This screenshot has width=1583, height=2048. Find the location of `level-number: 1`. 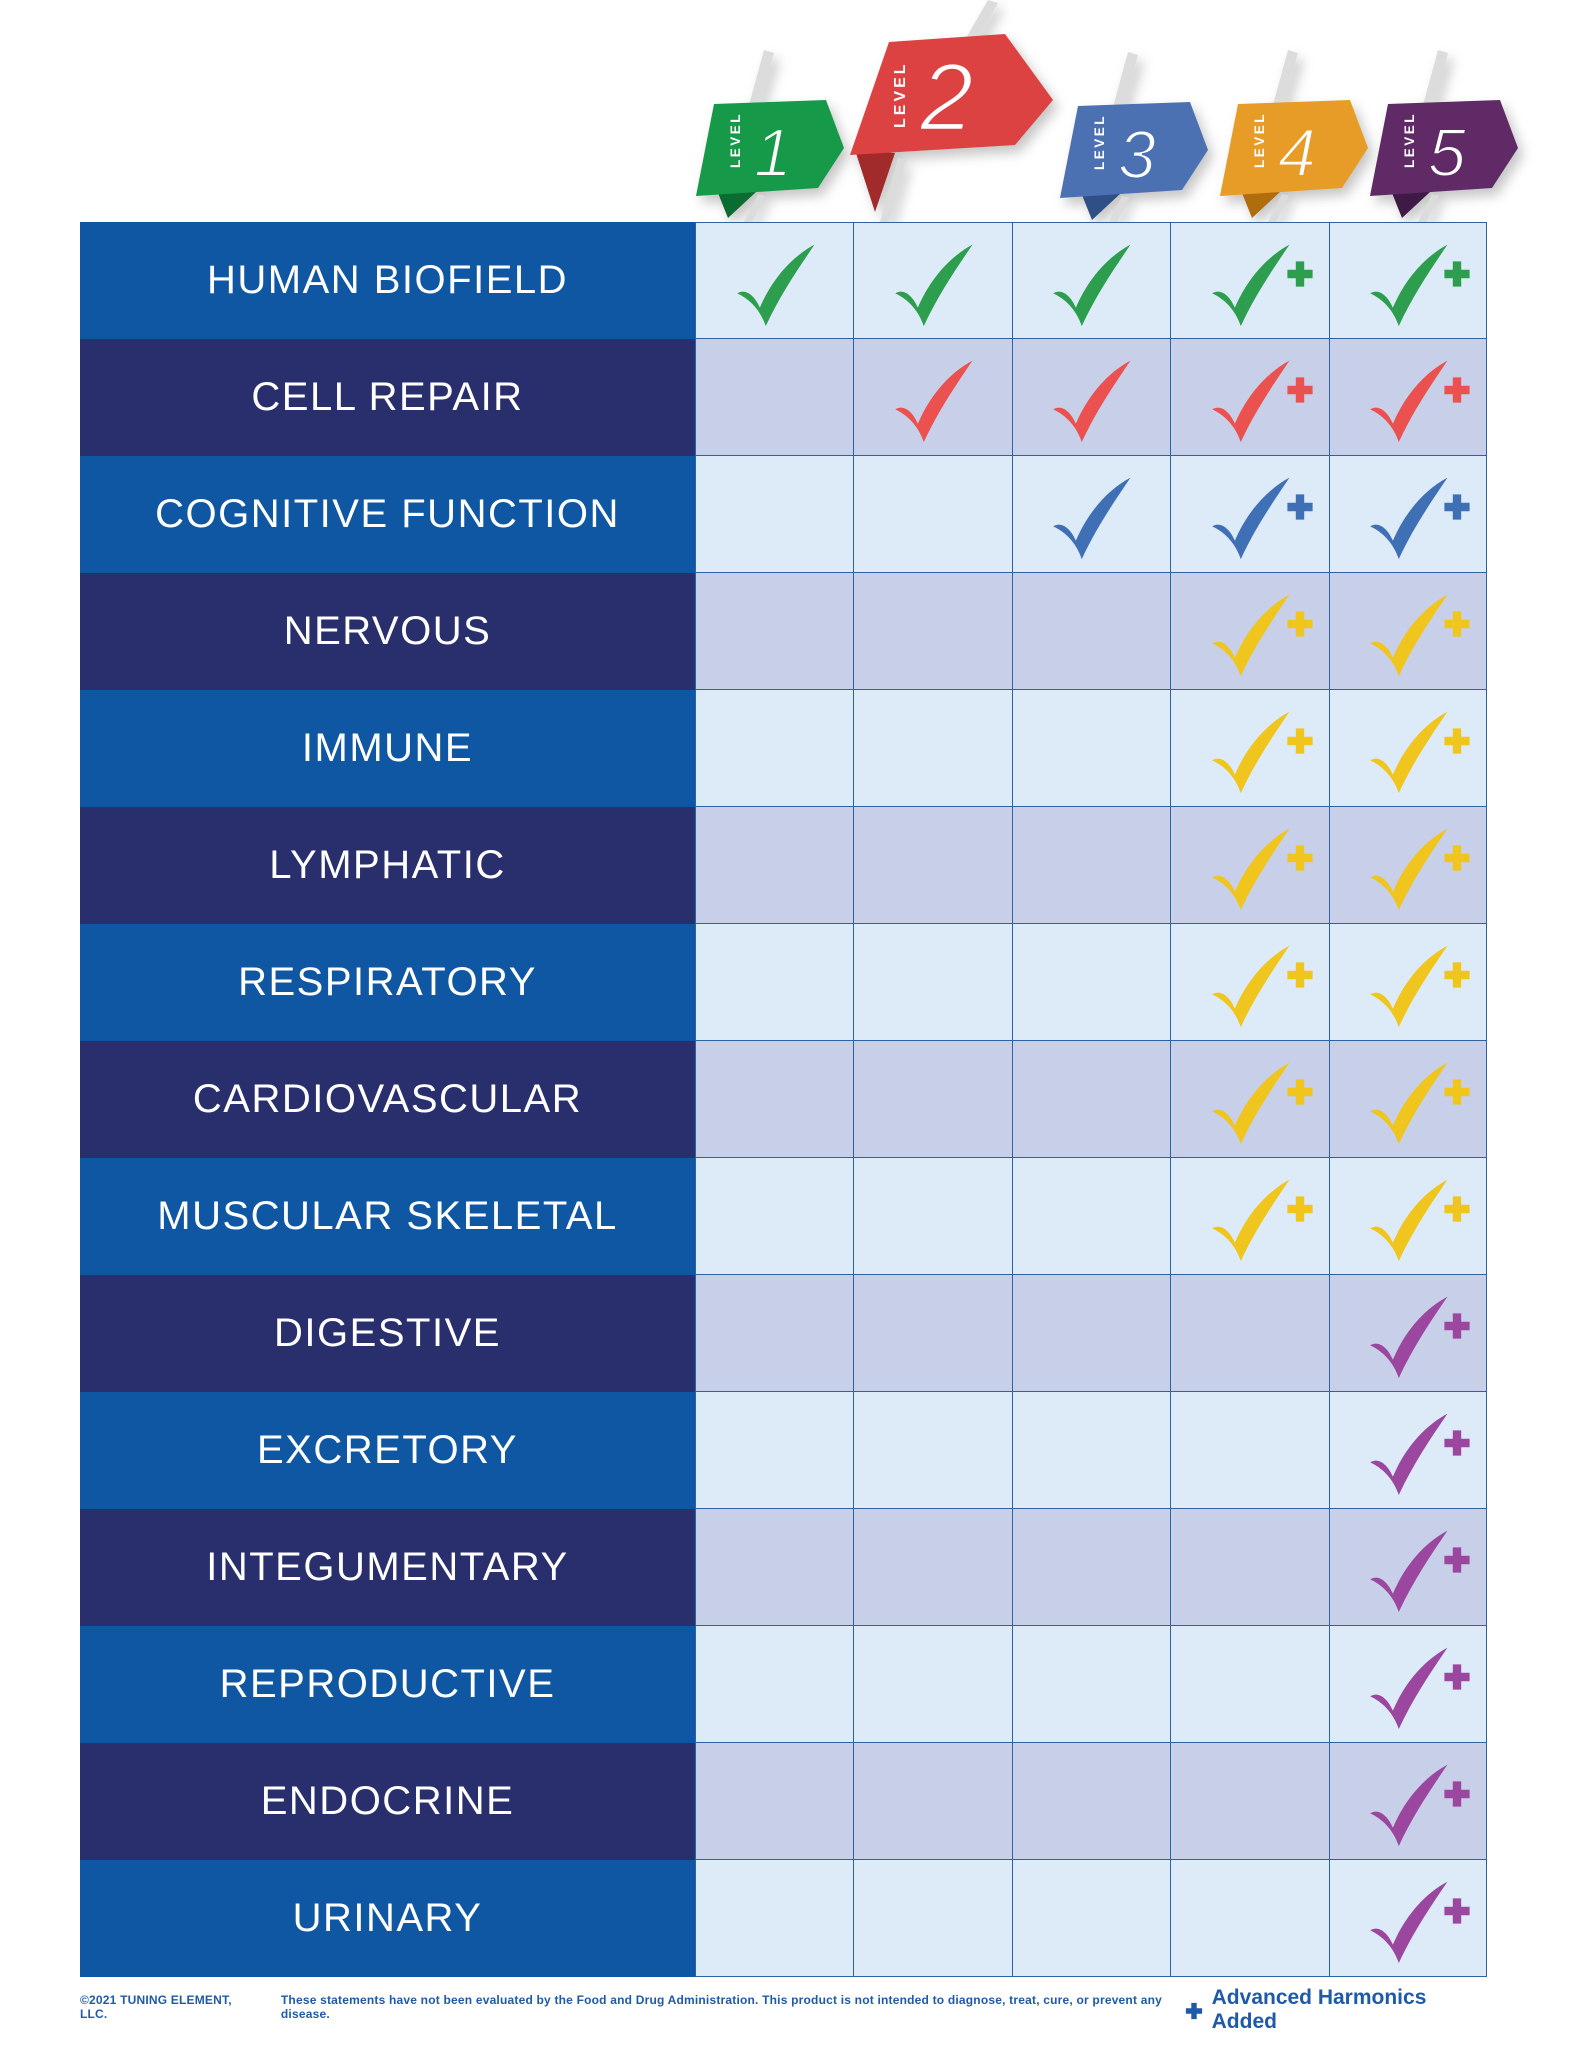

level-number: 1 is located at coordinates (773, 153).